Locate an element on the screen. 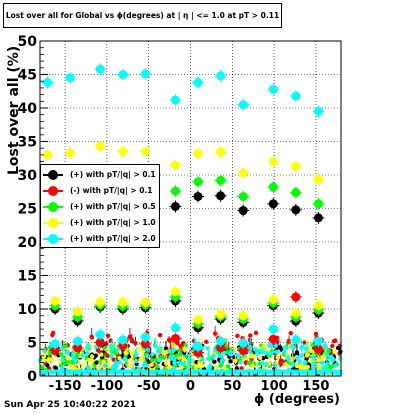 The height and width of the screenshot is (414, 400). legend-entry: (+) with pT/|q| > 2.0 is located at coordinates (100, 239).